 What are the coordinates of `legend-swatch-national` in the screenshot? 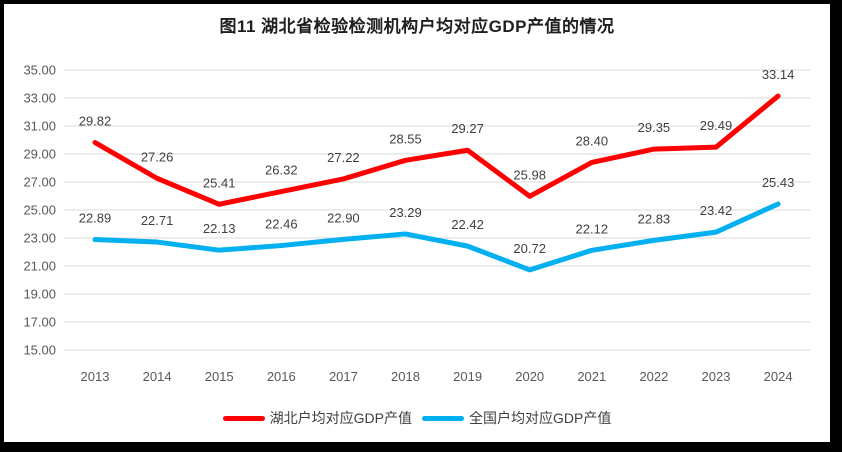 It's located at (443, 418).